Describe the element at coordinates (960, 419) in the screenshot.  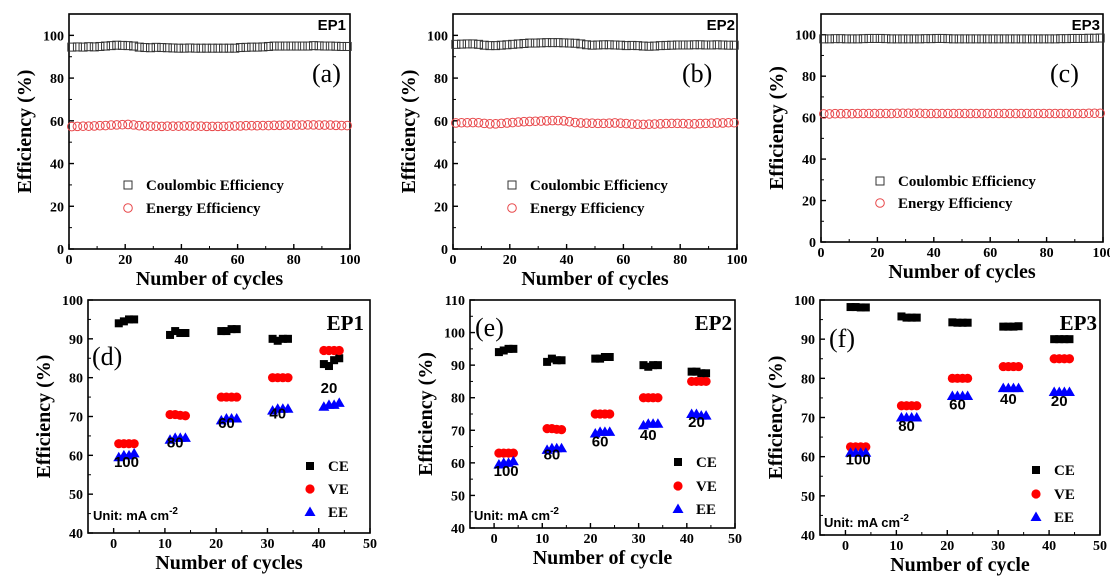
I see `series-ee` at that location.